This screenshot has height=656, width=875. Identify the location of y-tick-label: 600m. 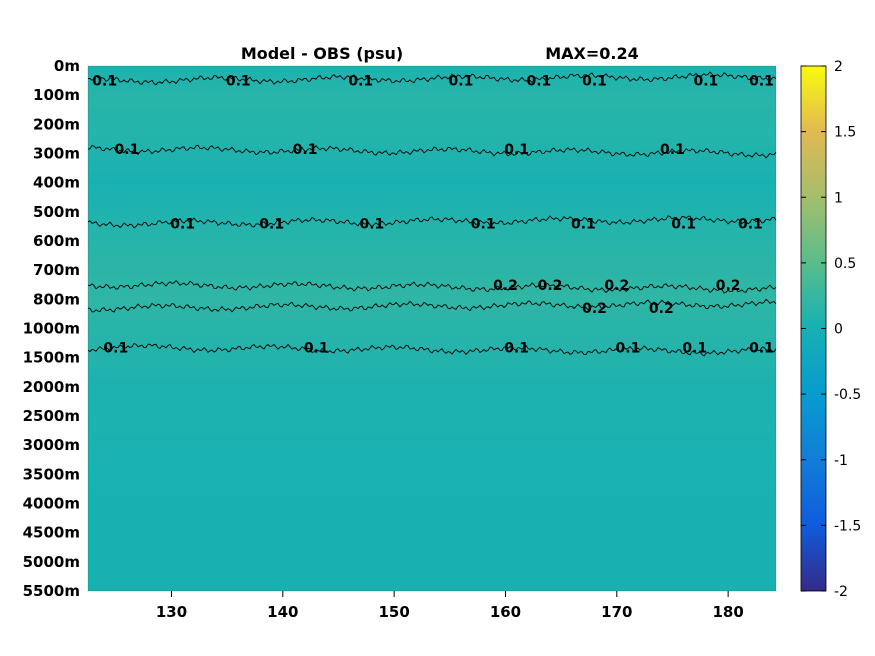
(56, 241).